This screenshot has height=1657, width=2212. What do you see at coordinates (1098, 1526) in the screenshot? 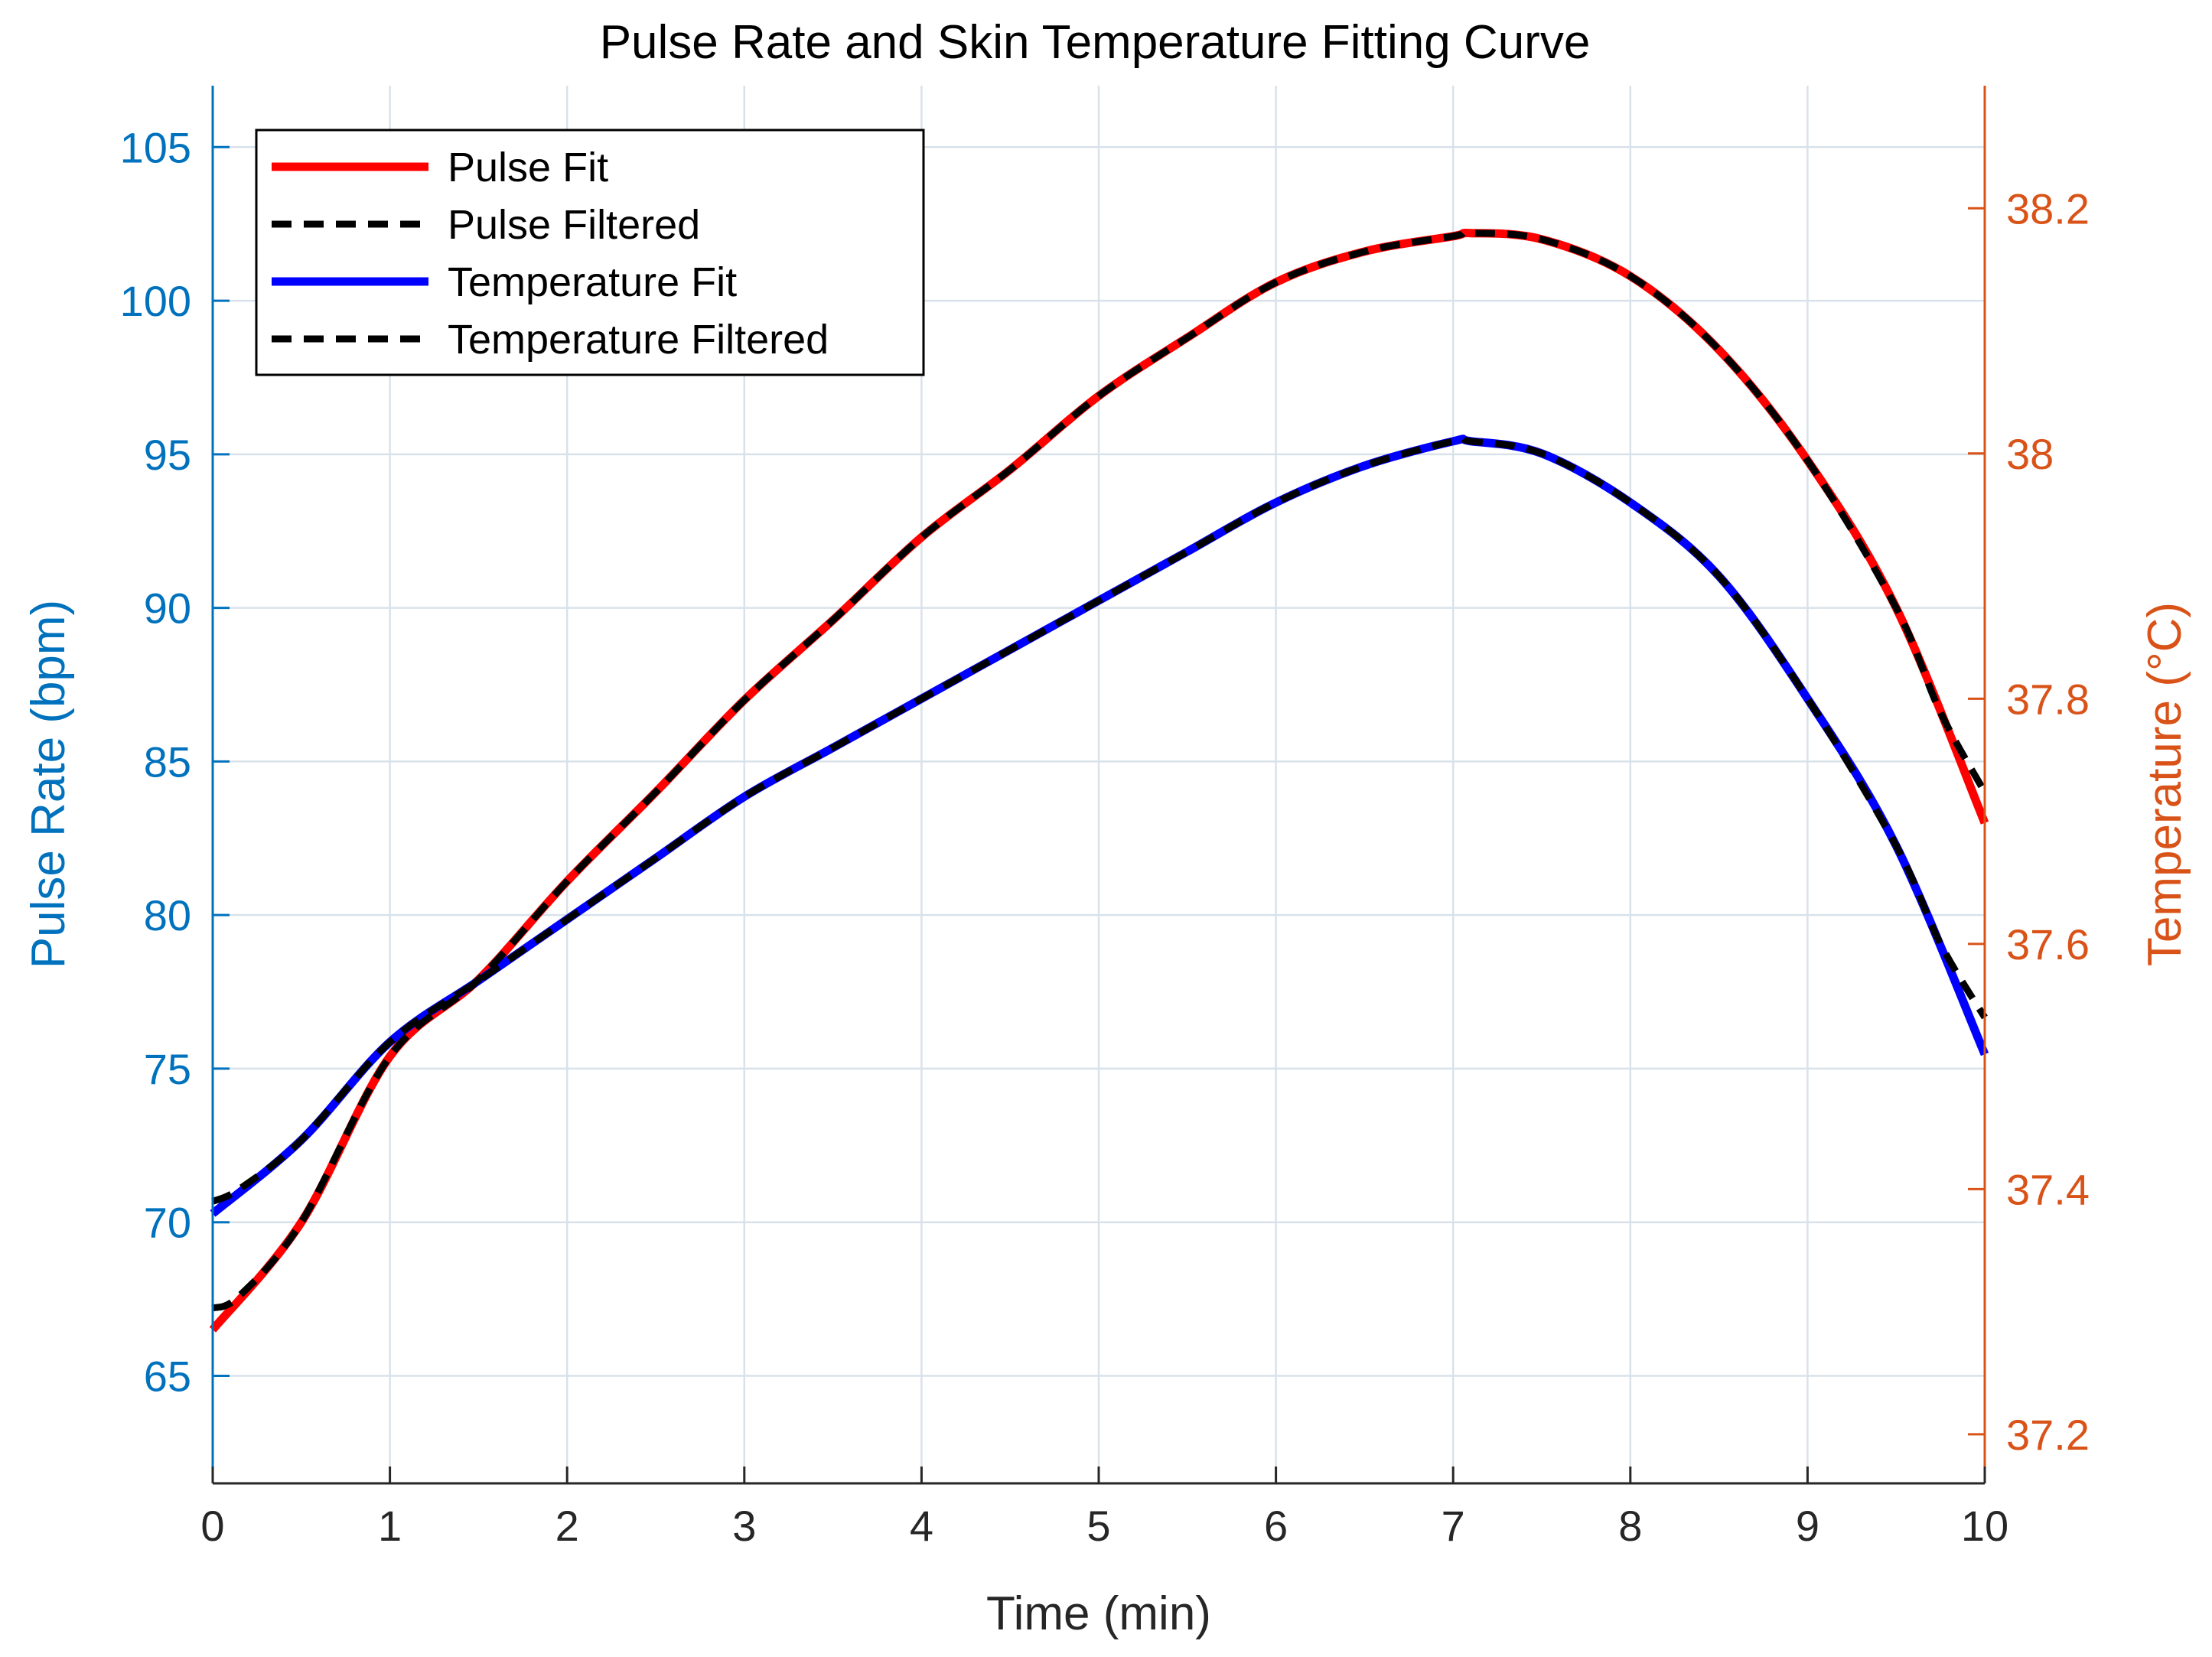
I see `x-tick-label: 5` at bounding box center [1098, 1526].